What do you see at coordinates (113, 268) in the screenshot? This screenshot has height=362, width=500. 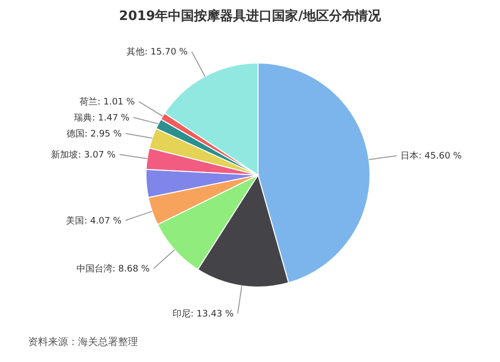 I see `slice-label: 中国台湾: 8.68 %` at bounding box center [113, 268].